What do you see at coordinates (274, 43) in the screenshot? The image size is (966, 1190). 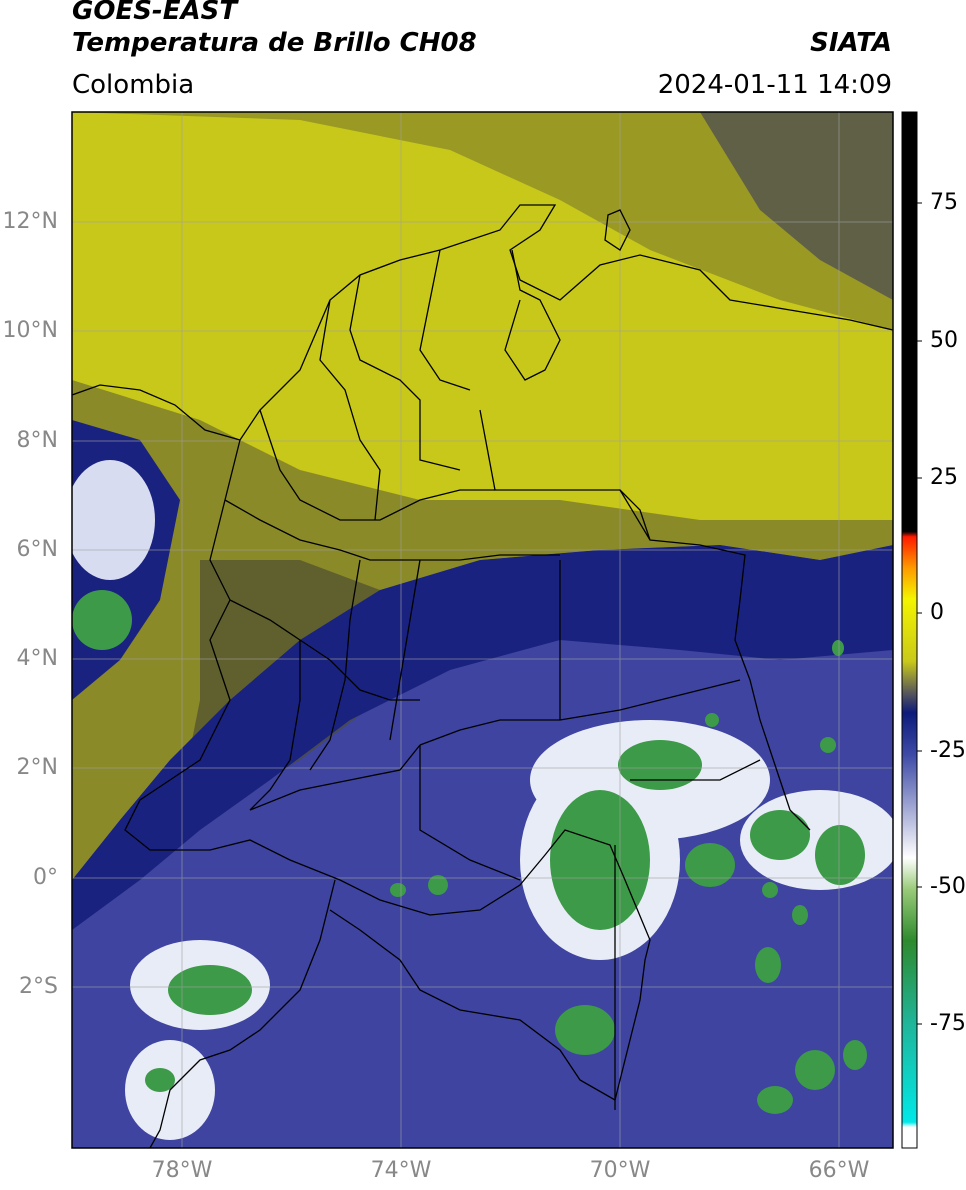 I see `product-title: Temperatura de Brillo CH08` at bounding box center [274, 43].